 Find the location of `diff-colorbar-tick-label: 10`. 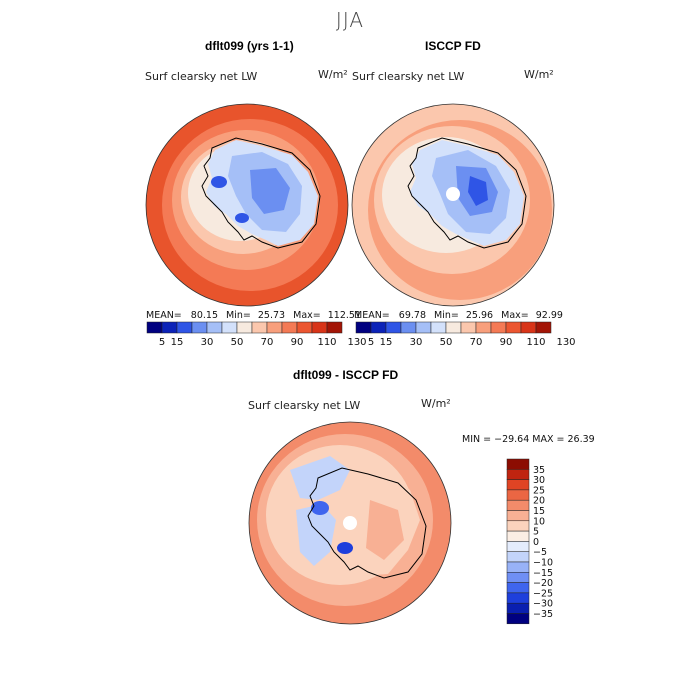

diff-colorbar-tick-label: 10 is located at coordinates (539, 521).